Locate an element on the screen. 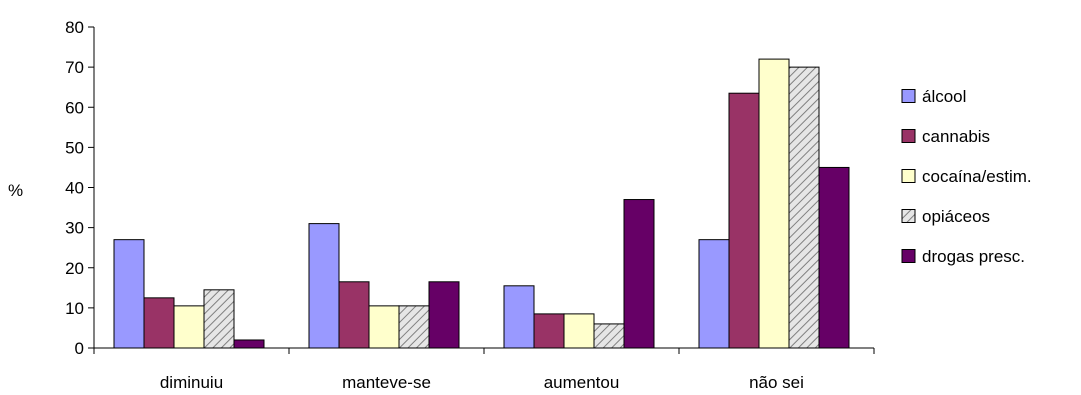 The image size is (1081, 395). legend-label: drogas presc. is located at coordinates (973, 256).